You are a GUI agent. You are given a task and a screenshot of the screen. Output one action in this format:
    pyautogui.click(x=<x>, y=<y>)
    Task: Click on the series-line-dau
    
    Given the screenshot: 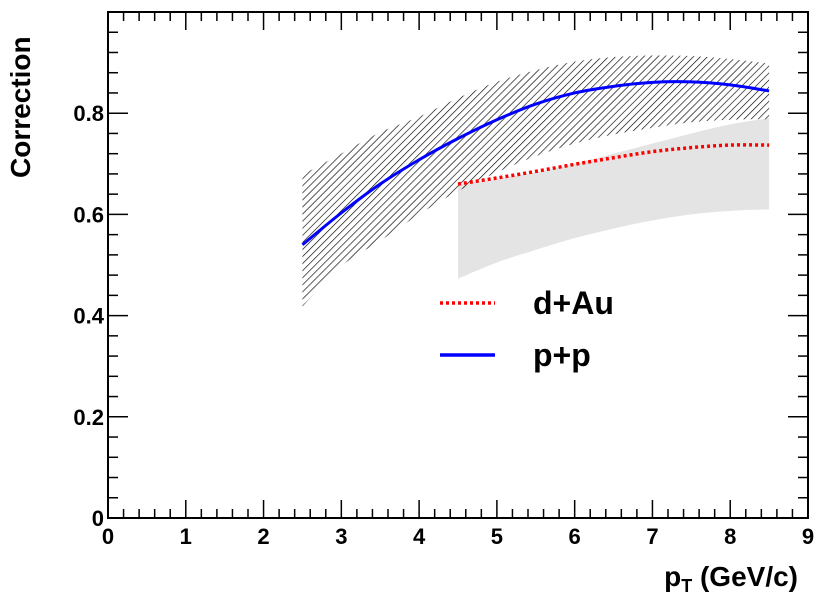 What is the action you would take?
    pyautogui.click(x=613, y=164)
    